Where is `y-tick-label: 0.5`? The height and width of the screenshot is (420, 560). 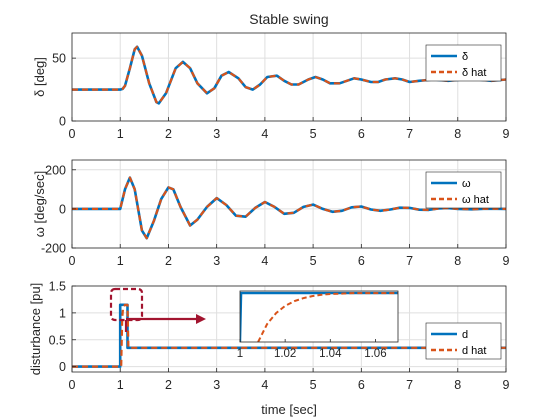 y-tick-label: 0.5 is located at coordinates (57, 340).